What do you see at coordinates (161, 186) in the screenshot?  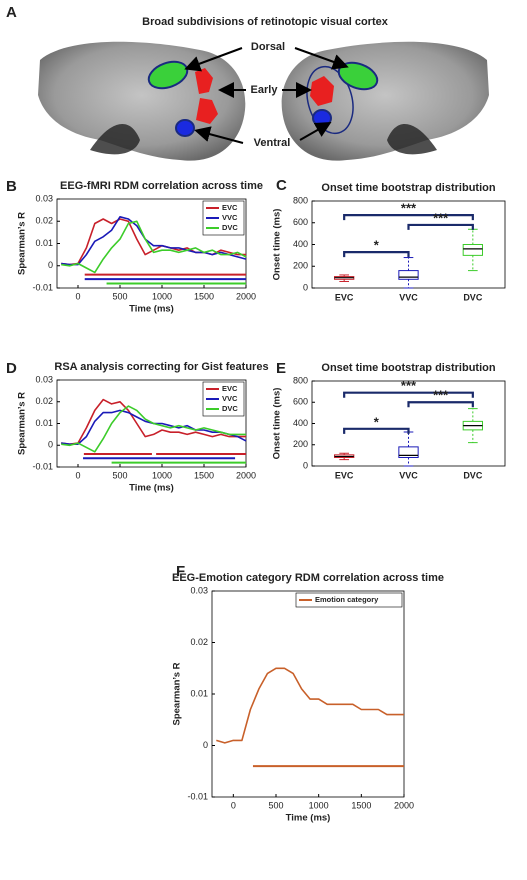 I see `chart-title: EEG-fMRI RDM correlation across time` at bounding box center [161, 186].